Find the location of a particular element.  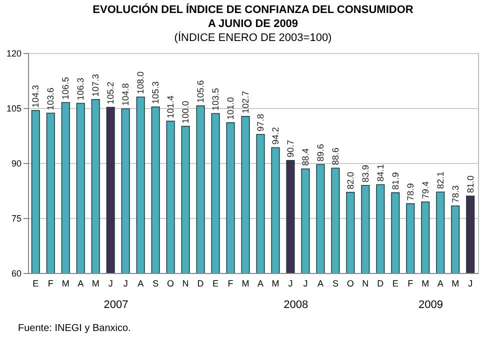

y-tick-label: 60 is located at coordinates (16, 273).